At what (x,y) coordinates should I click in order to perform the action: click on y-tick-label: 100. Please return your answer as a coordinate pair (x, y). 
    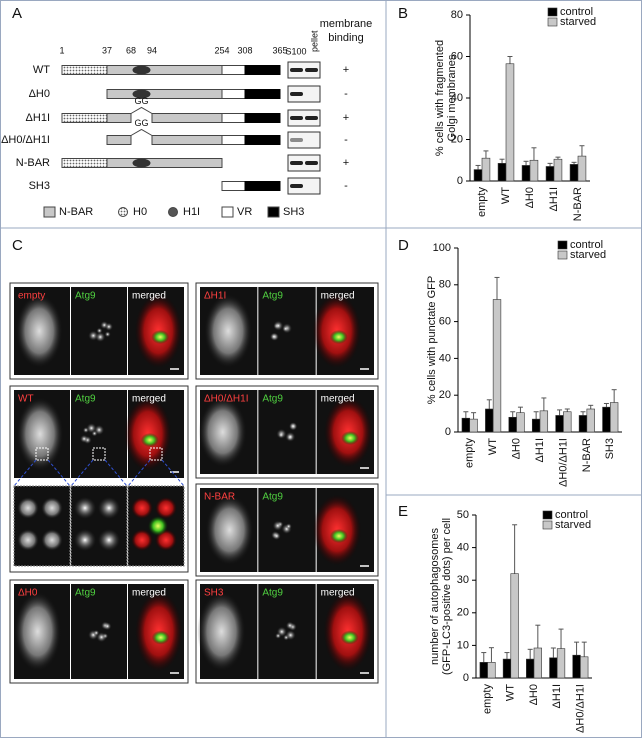
    Looking at the image, I should click on (442, 248).